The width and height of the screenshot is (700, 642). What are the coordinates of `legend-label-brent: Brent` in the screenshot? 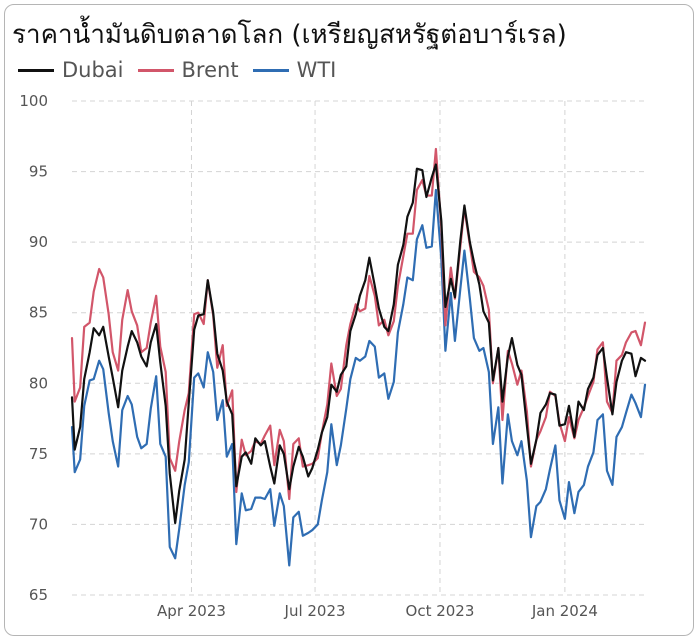 It's located at (210, 70).